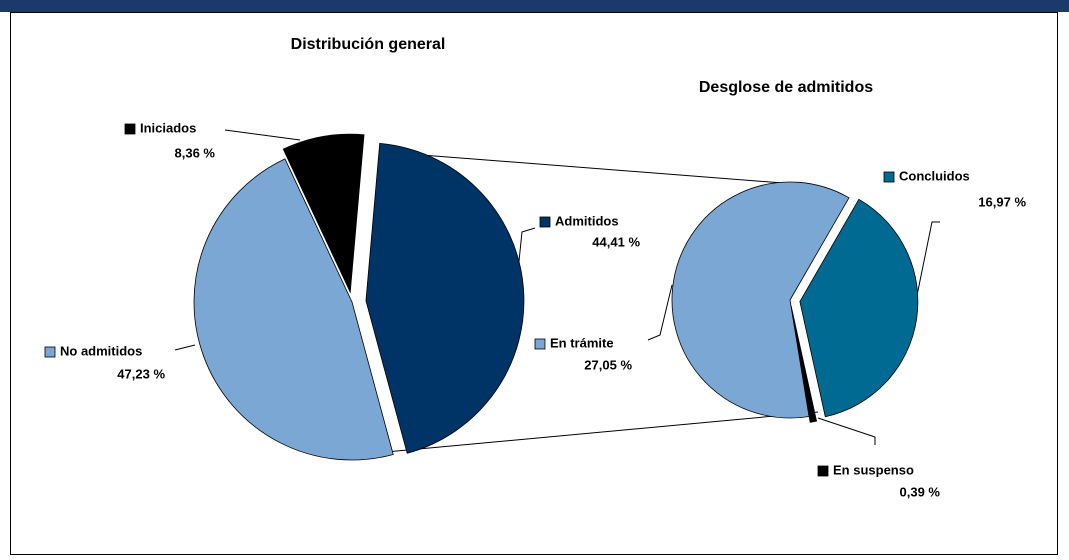  What do you see at coordinates (368, 44) in the screenshot?
I see `chart-title: Distribución general` at bounding box center [368, 44].